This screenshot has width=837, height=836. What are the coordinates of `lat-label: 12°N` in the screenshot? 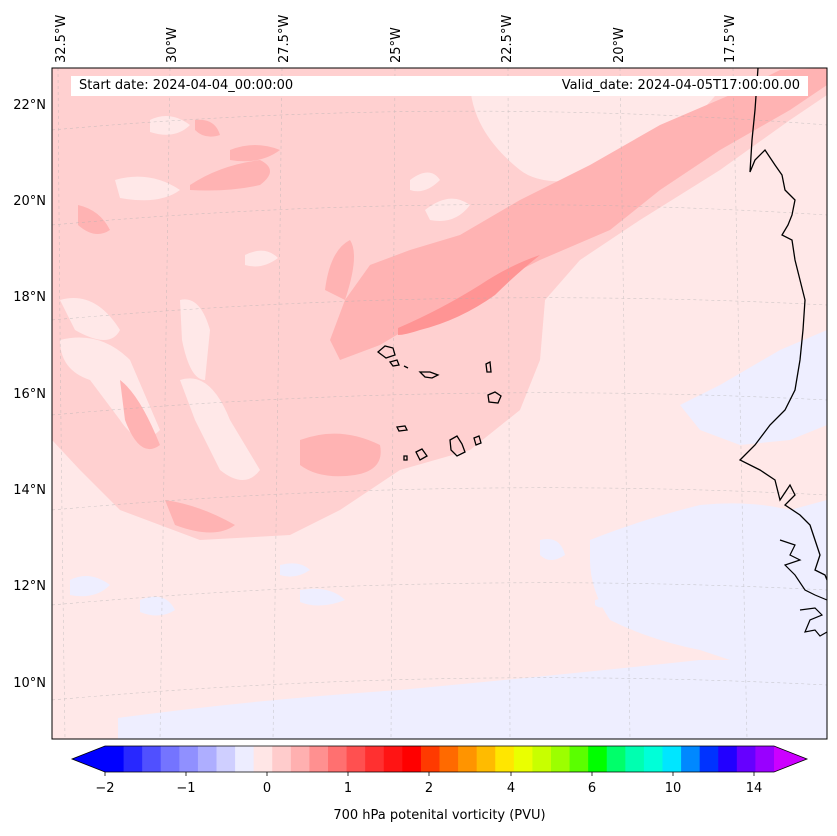 It's located at (29, 586).